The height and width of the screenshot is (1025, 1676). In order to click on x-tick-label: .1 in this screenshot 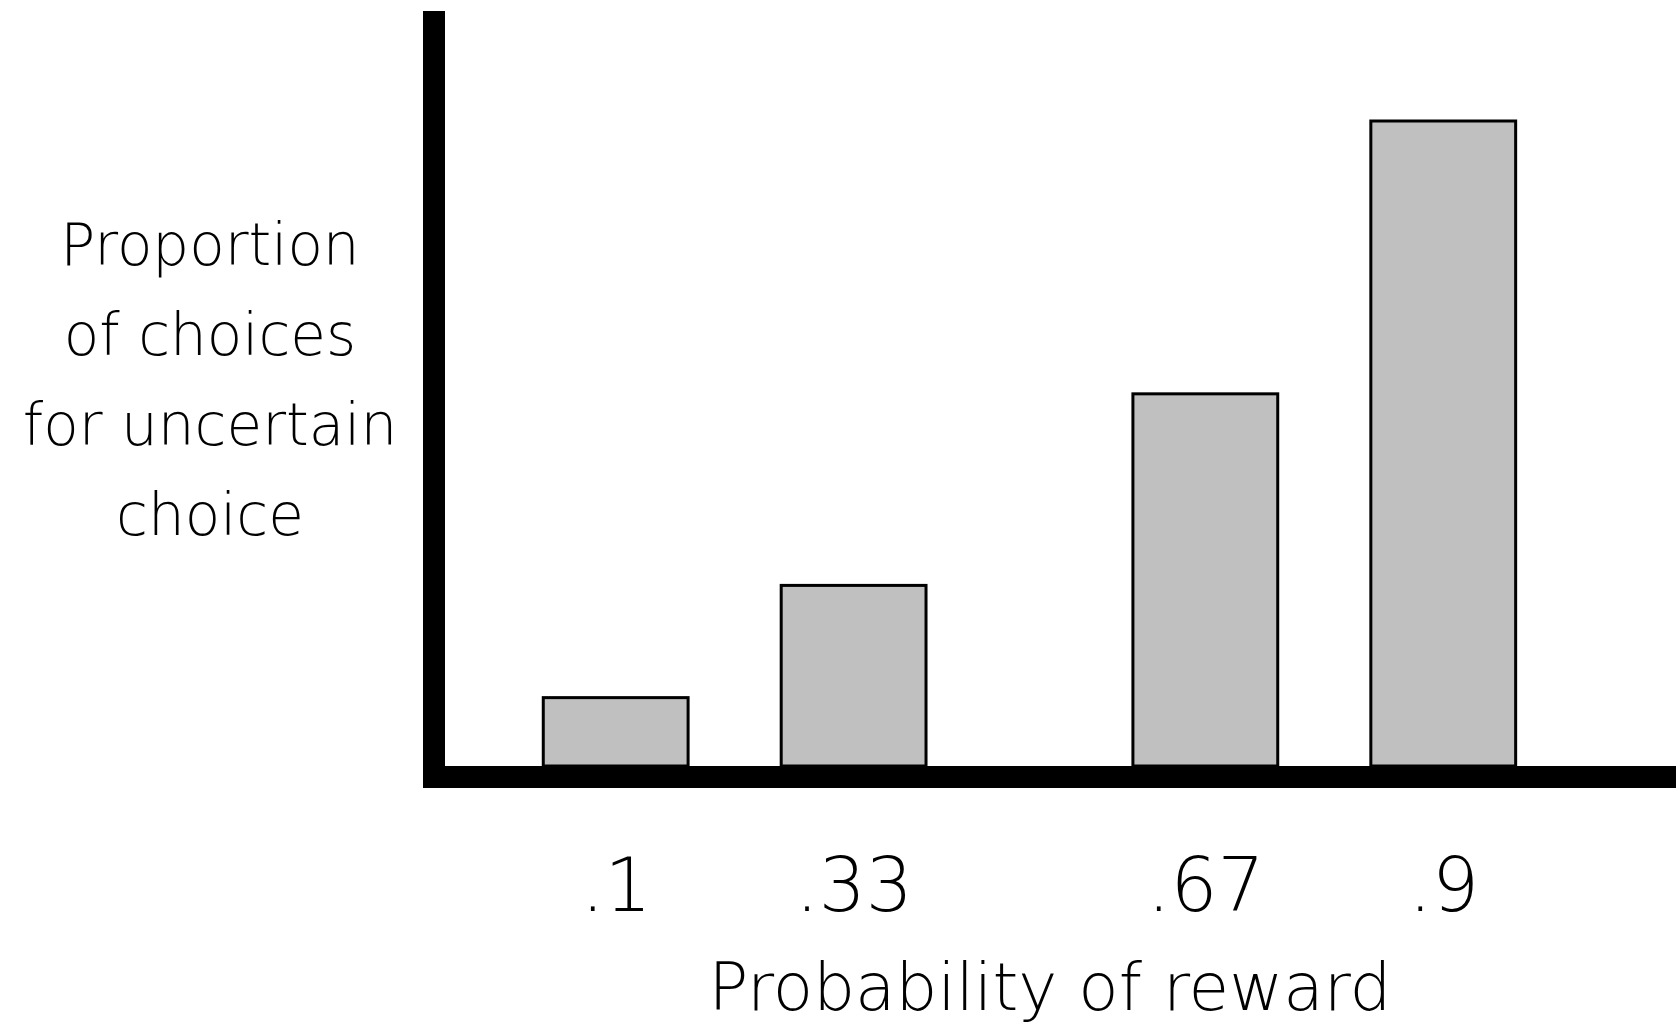, I will do `click(616, 884)`.